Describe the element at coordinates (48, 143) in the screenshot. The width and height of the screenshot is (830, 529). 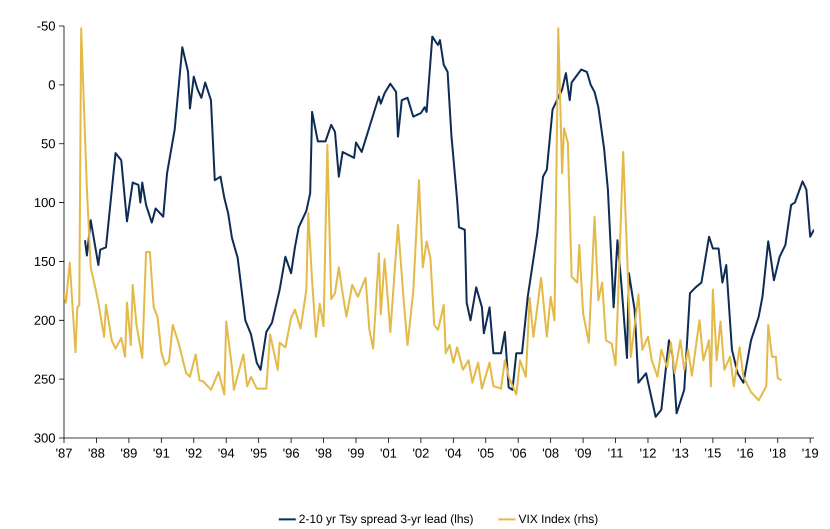
I see `y-tick-label: 50` at that location.